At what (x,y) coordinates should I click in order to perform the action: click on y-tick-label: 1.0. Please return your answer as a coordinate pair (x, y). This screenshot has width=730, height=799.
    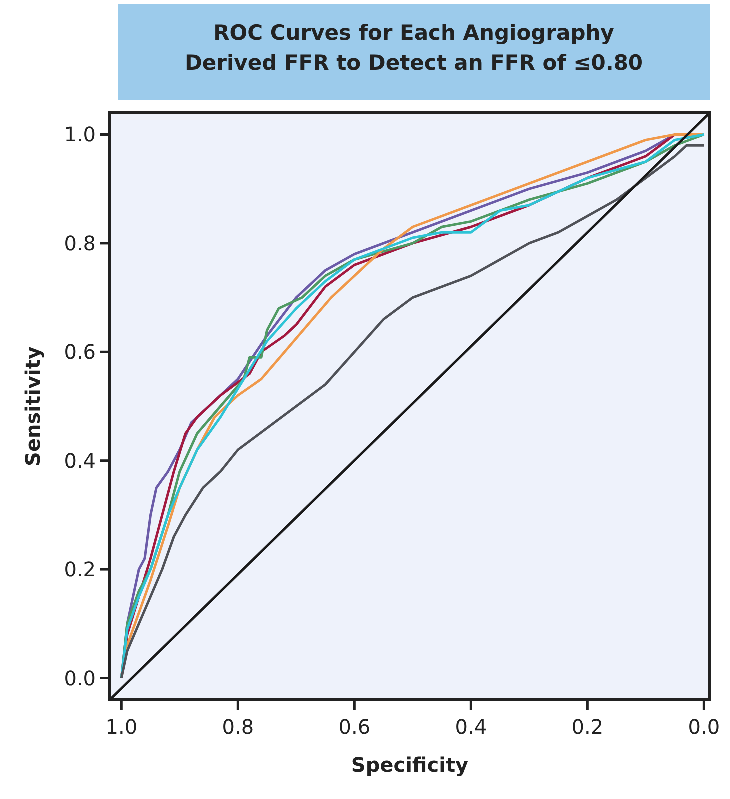
    Looking at the image, I should click on (80, 134).